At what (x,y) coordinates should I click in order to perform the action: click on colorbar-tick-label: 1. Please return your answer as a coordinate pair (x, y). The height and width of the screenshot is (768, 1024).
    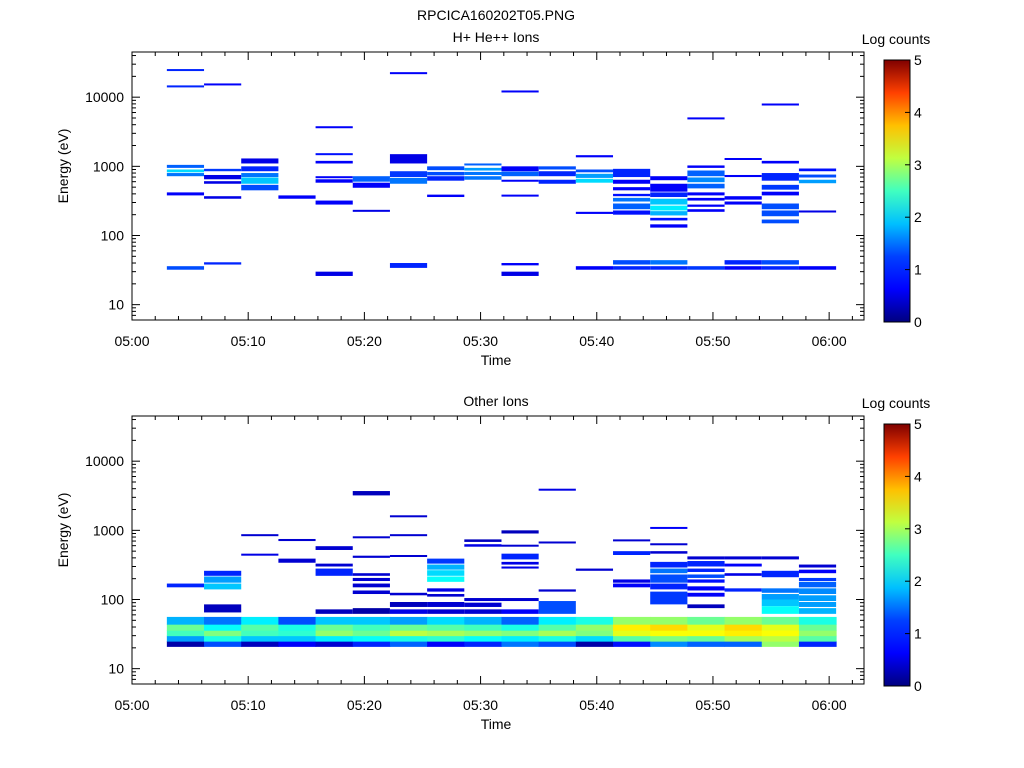
    Looking at the image, I should click on (918, 634).